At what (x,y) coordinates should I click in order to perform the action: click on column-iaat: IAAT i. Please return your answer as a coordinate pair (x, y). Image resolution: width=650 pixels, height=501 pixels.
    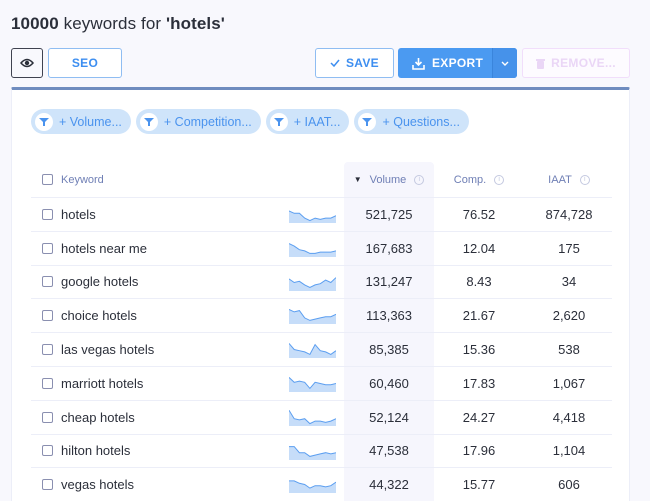
    Looking at the image, I should click on (569, 180).